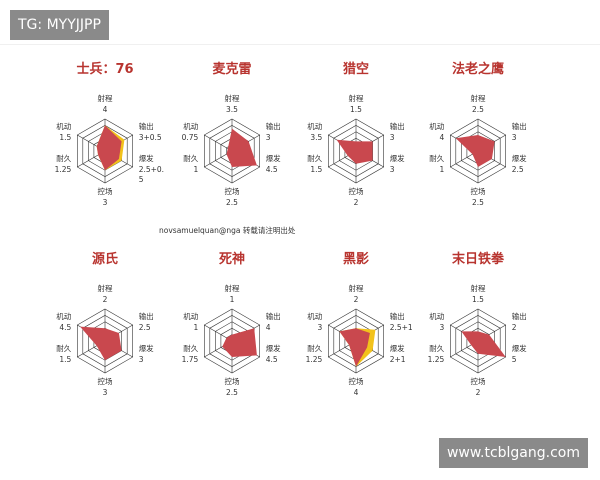 This screenshot has height=480, width=600. Describe the element at coordinates (190, 316) in the screenshot. I see `chart-5-axis-name: 机动` at that location.